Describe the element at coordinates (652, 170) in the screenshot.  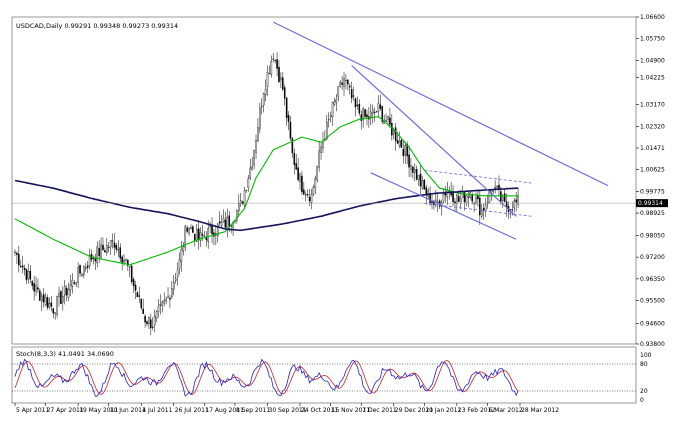
I see `price-tick-label: 1.00625` at that location.